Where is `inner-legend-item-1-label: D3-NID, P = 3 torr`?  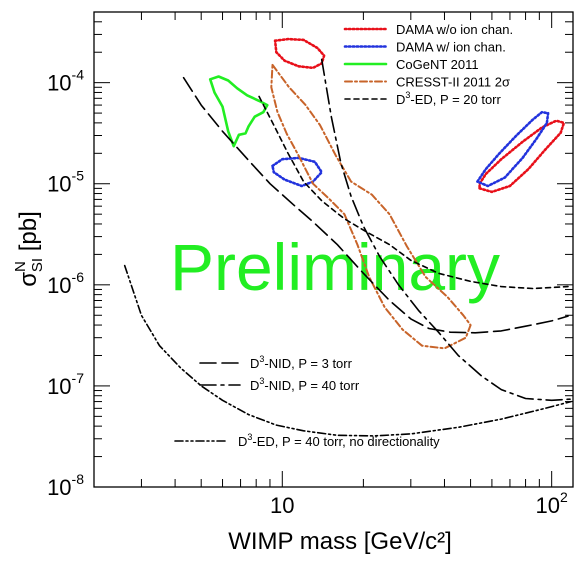
inner-legend-item-1-label: D3-NID, P = 3 torr is located at coordinates (301, 362).